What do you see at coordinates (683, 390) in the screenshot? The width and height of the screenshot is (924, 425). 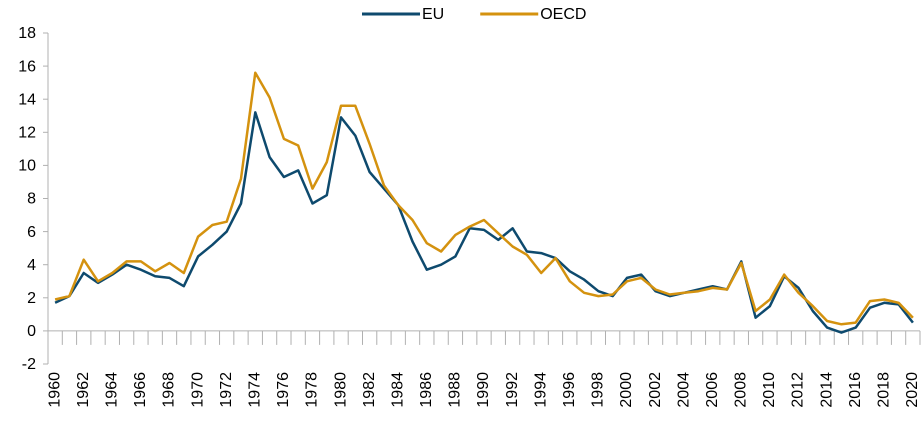 I see `x-tick-label: 2004` at bounding box center [683, 390].